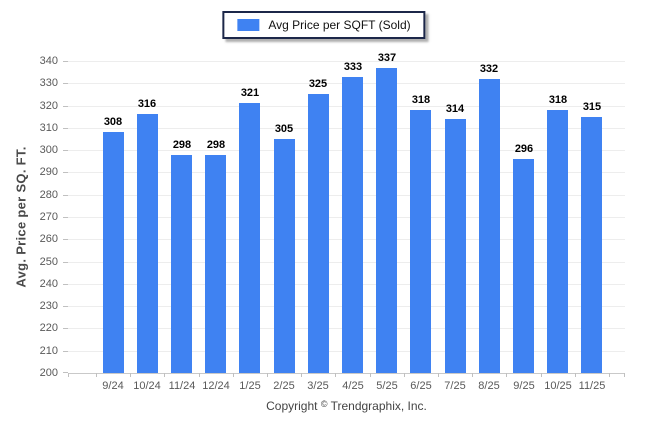 The height and width of the screenshot is (434, 646). I want to click on bar-value-label: 321, so click(250, 93).